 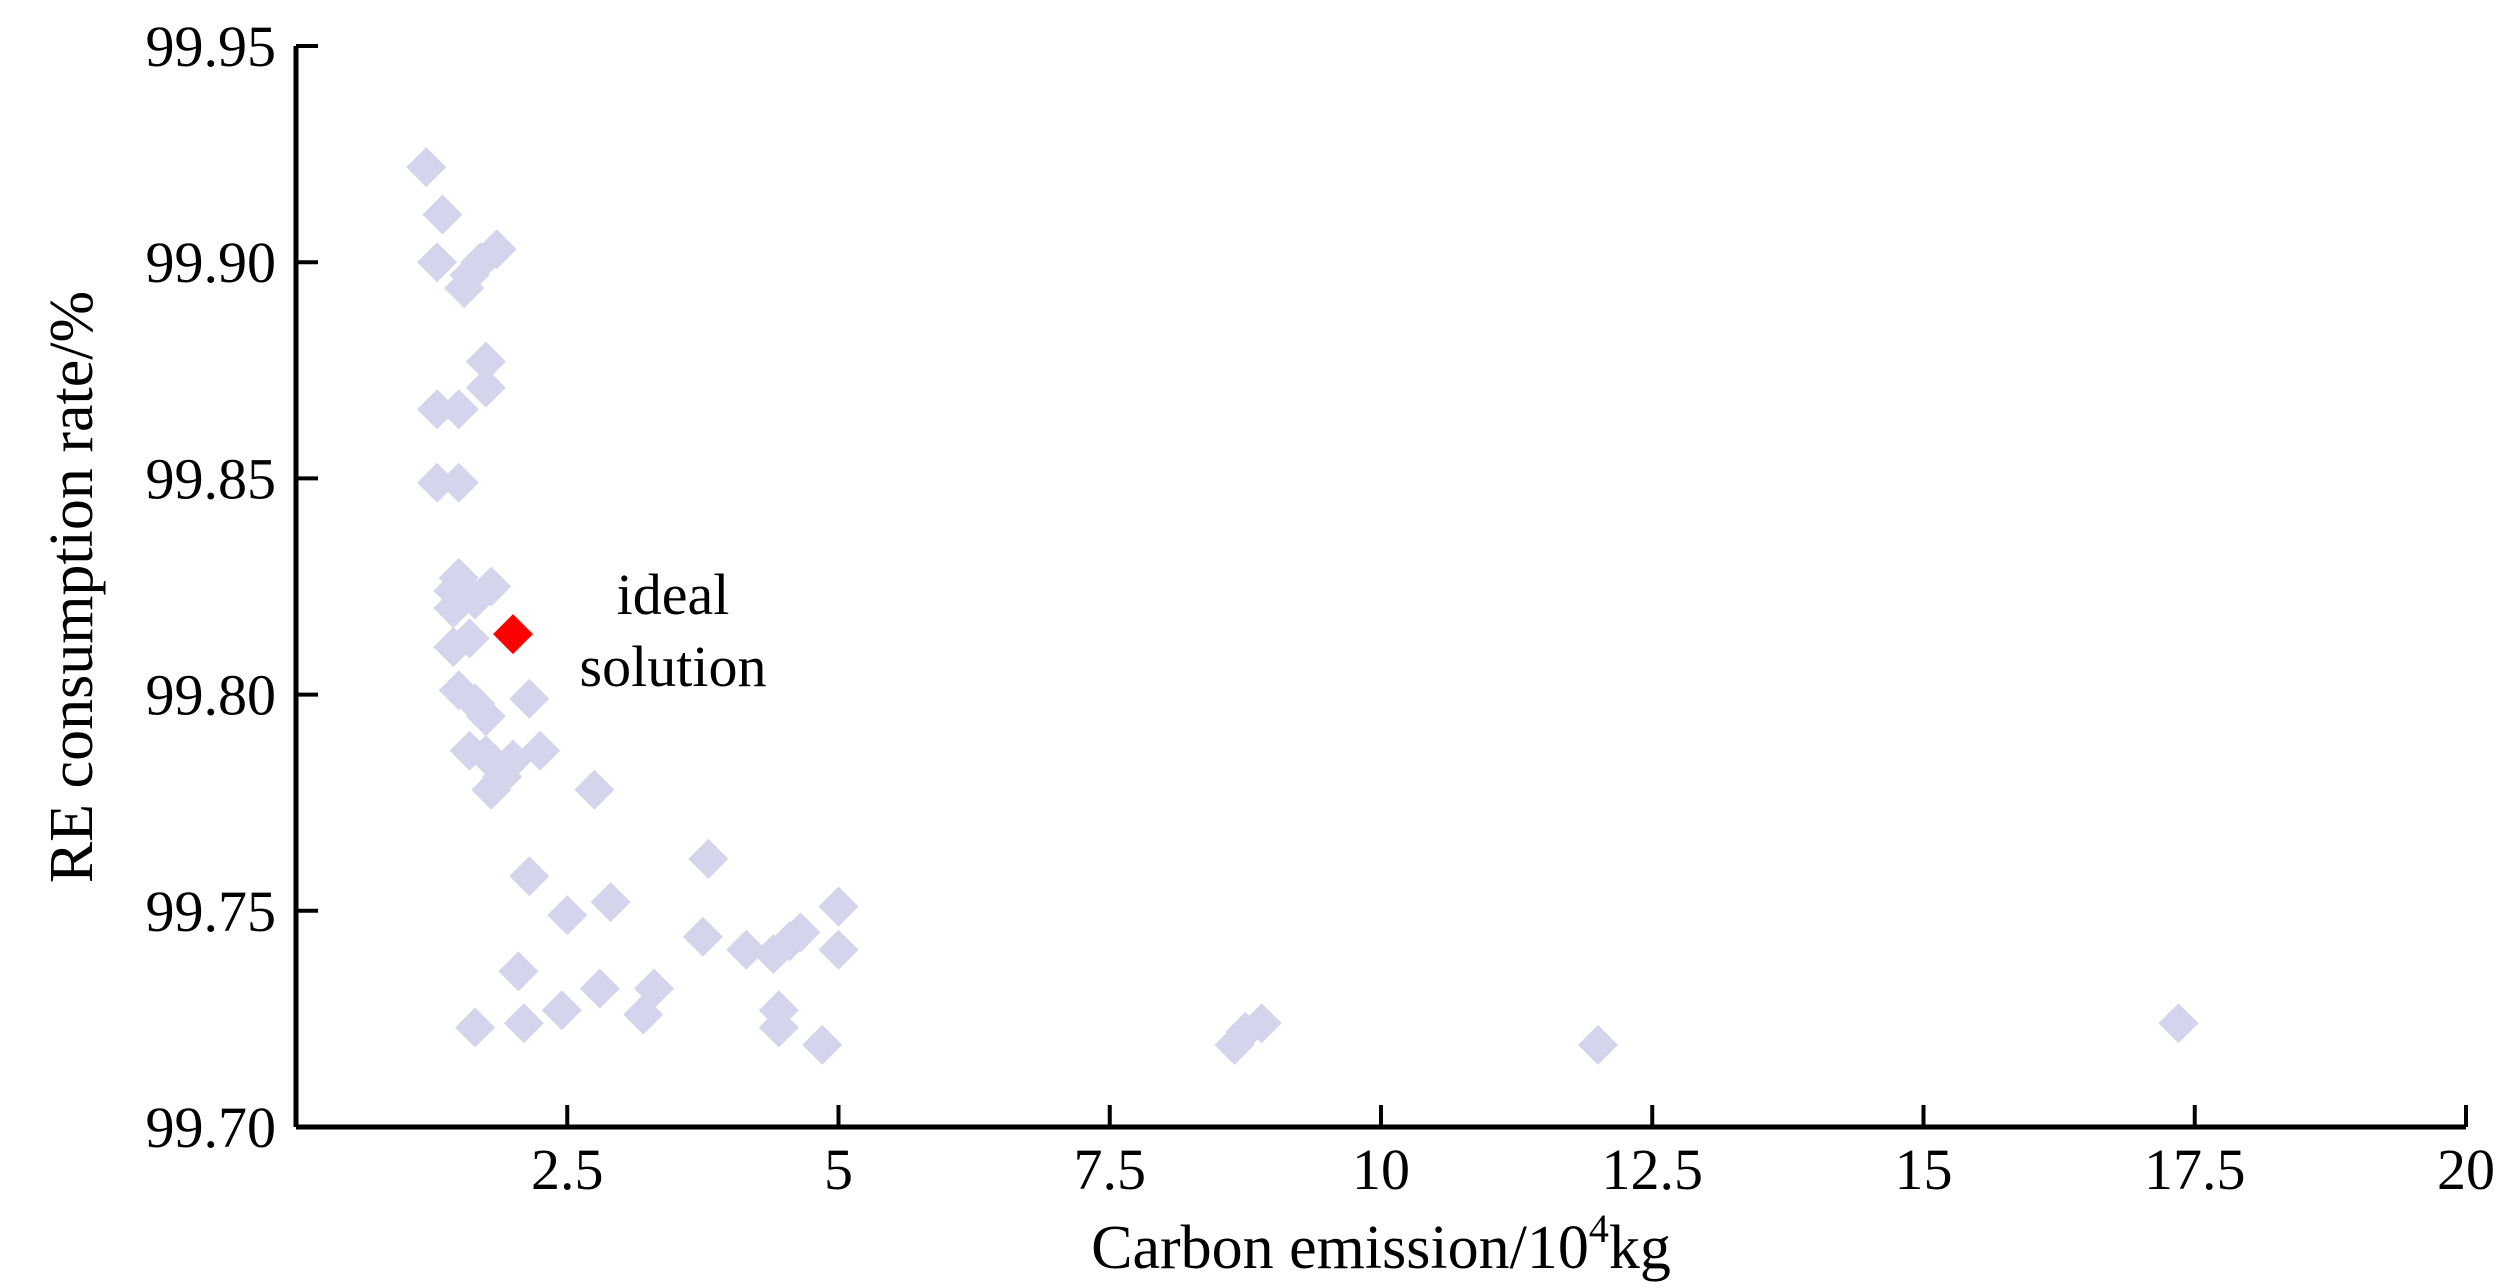 What do you see at coordinates (211, 262) in the screenshot?
I see `y-tick-label: 99.90` at bounding box center [211, 262].